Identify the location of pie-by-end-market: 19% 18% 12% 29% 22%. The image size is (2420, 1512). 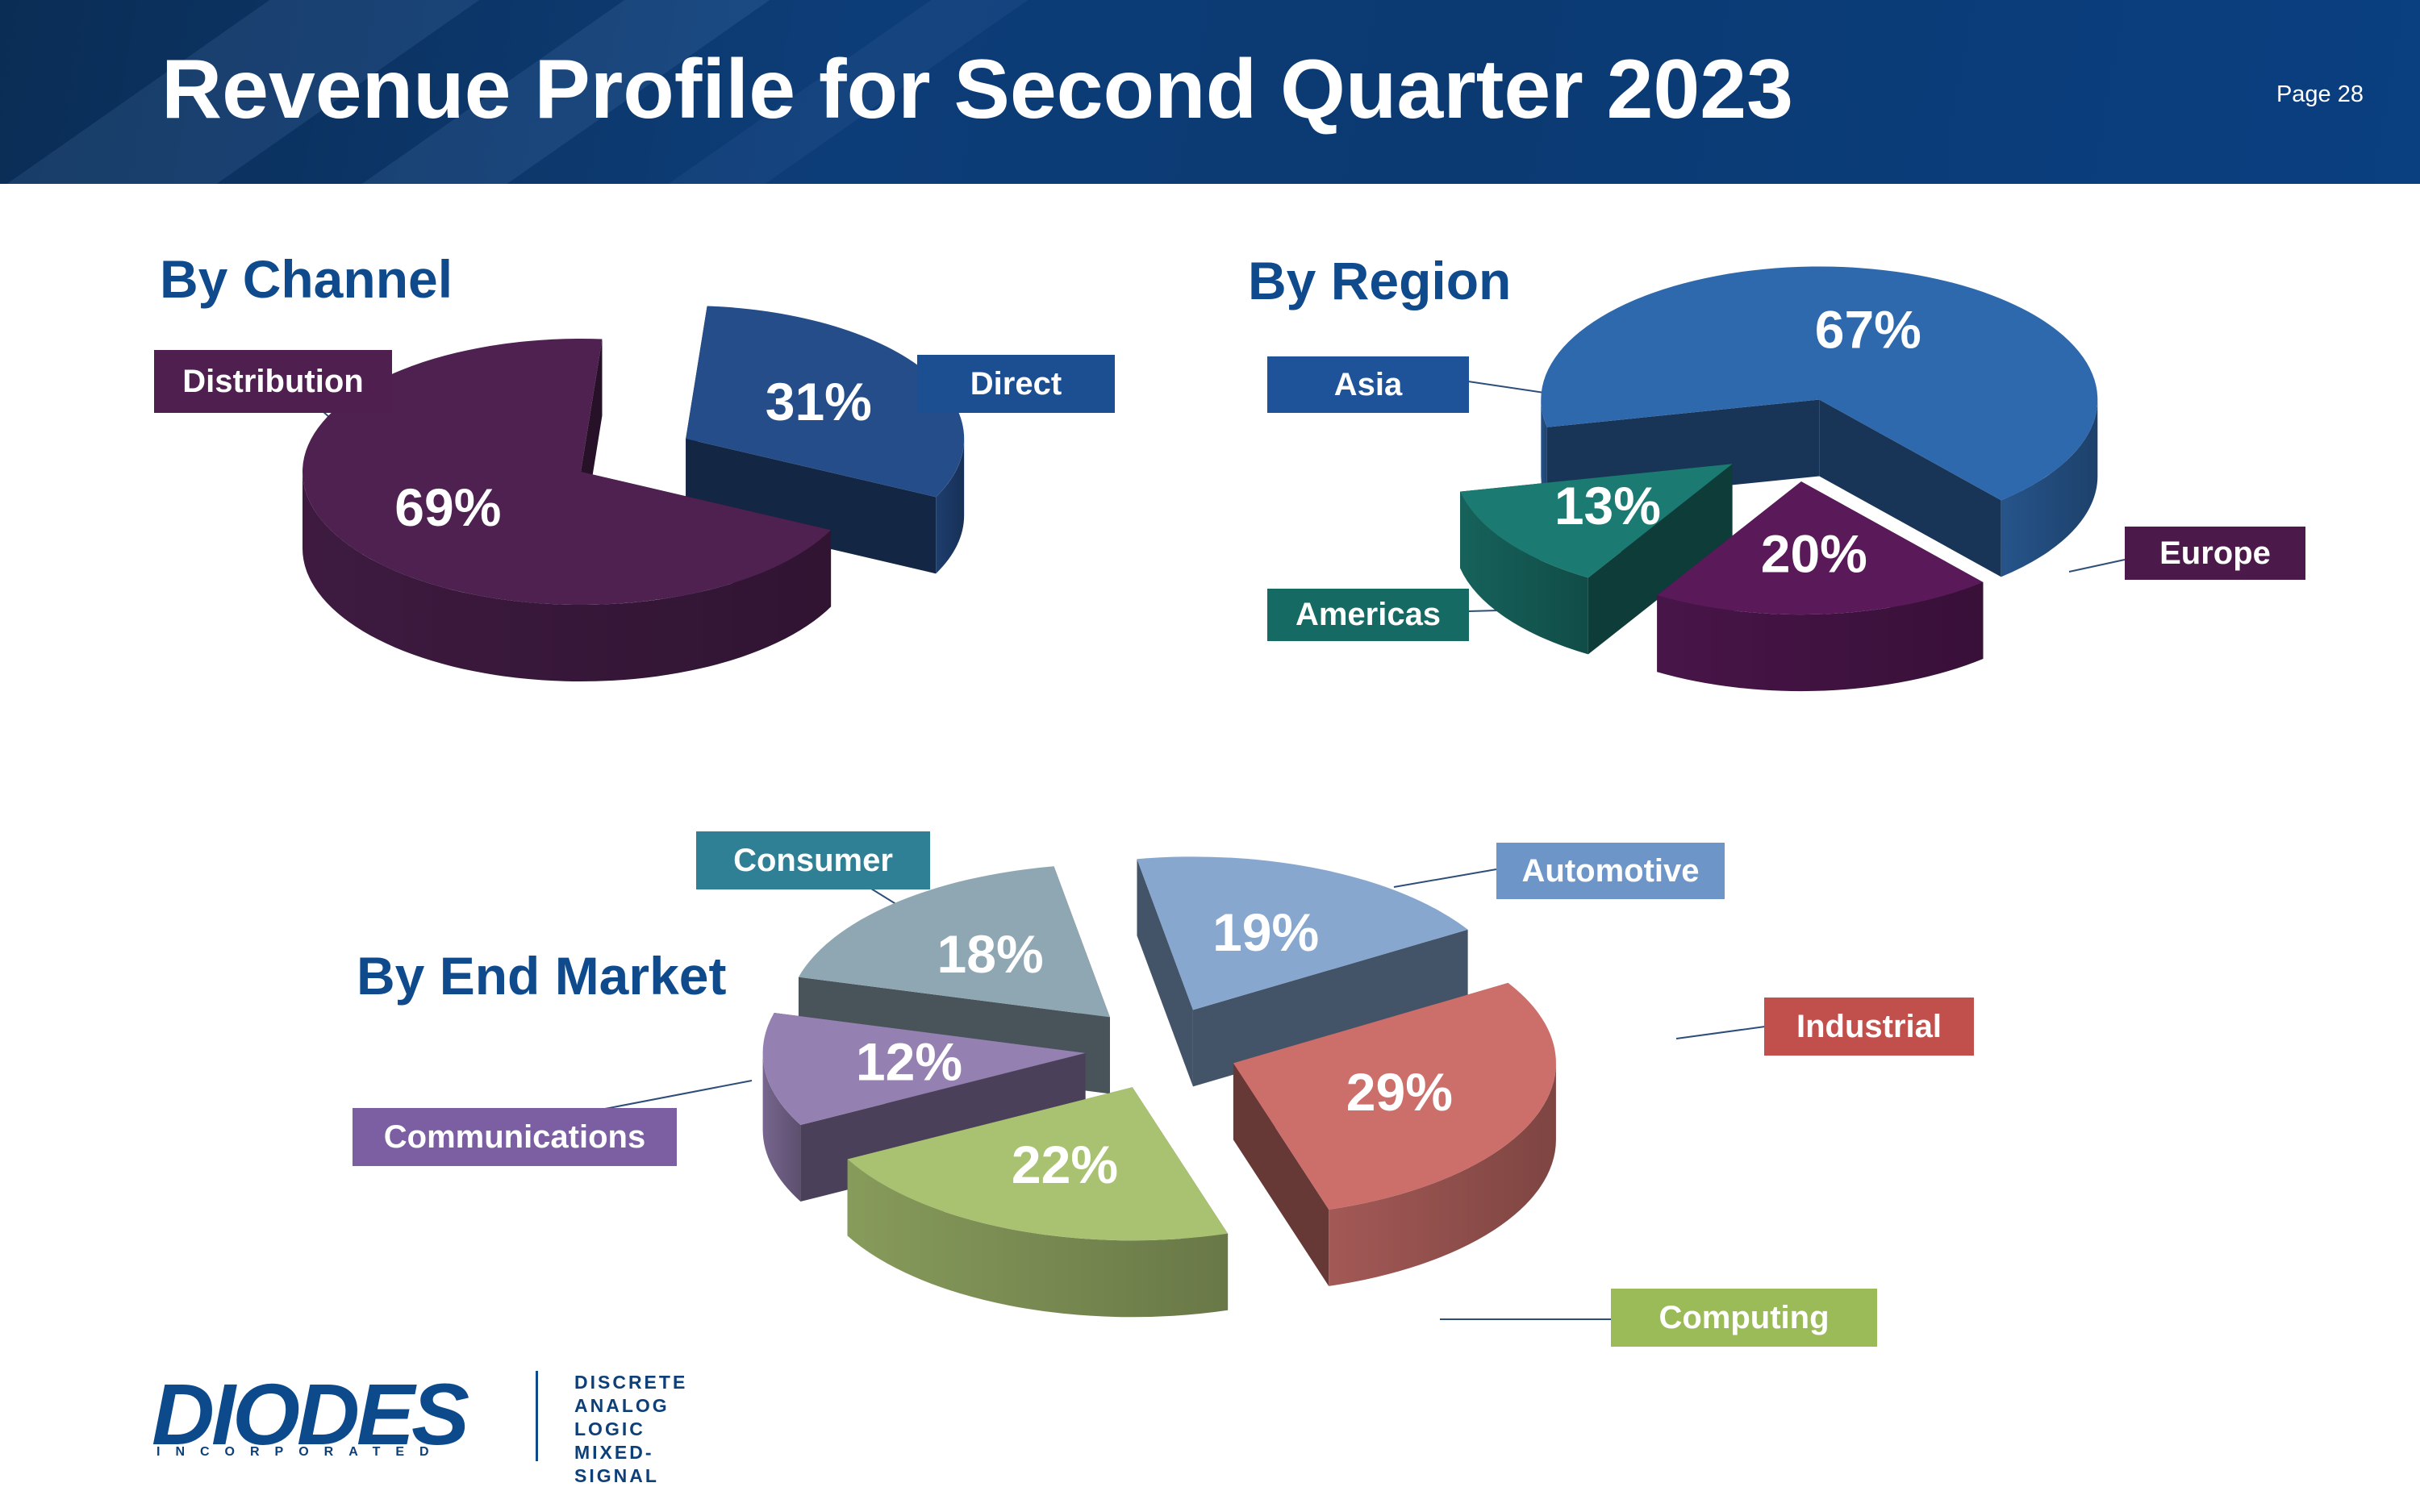
(1159, 1087).